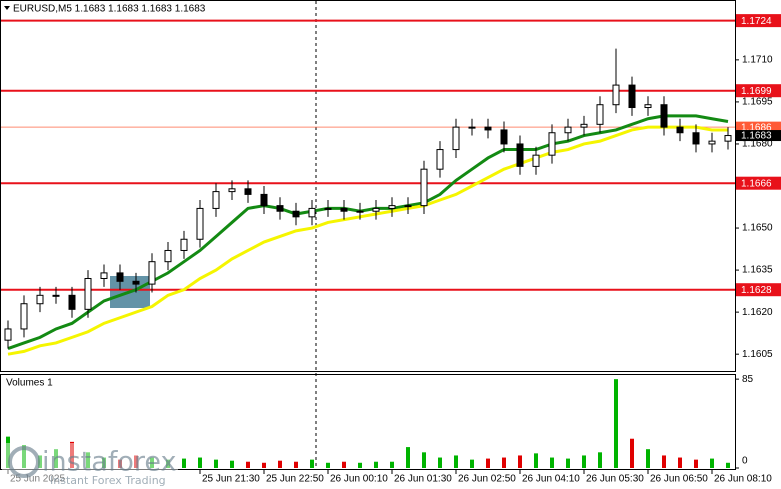 The height and width of the screenshot is (489, 781). What do you see at coordinates (757, 228) in the screenshot?
I see `y-tick-label: 1.1650` at bounding box center [757, 228].